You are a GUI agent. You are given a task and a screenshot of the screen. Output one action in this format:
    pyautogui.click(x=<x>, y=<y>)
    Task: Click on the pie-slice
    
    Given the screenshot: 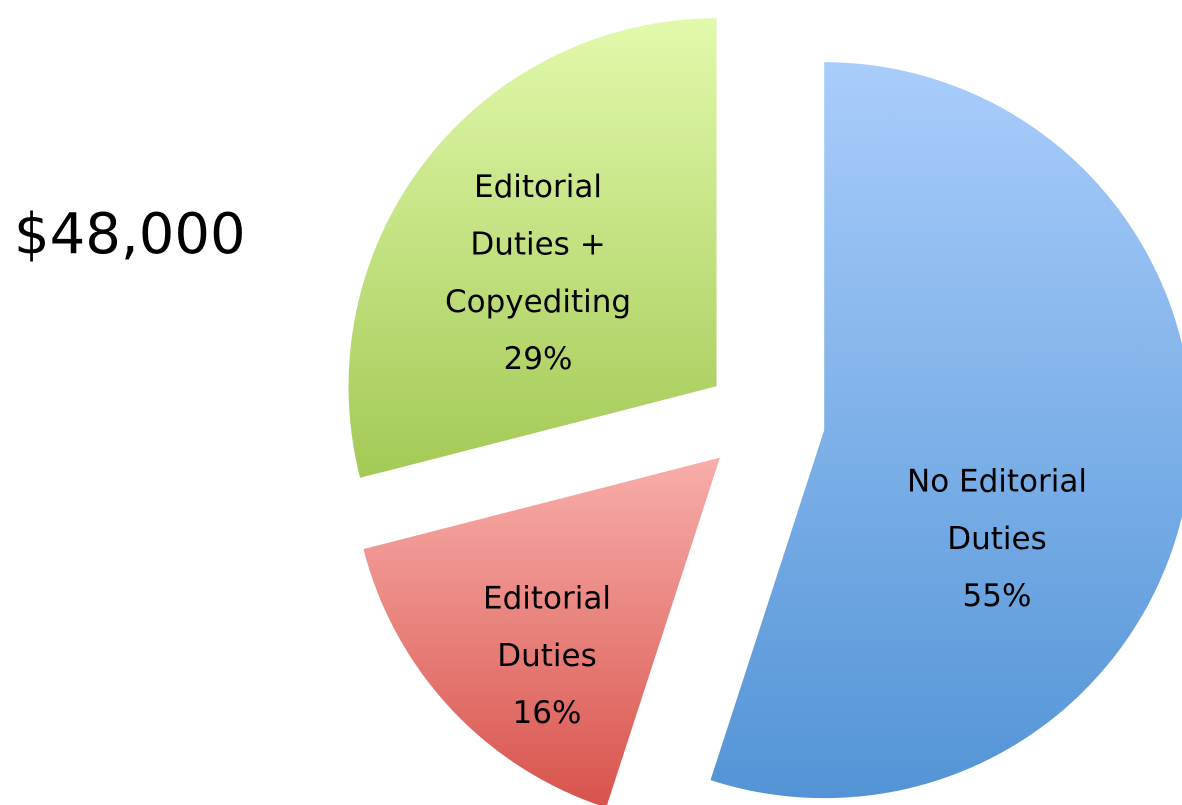 What is the action you would take?
    pyautogui.click(x=541, y=631)
    